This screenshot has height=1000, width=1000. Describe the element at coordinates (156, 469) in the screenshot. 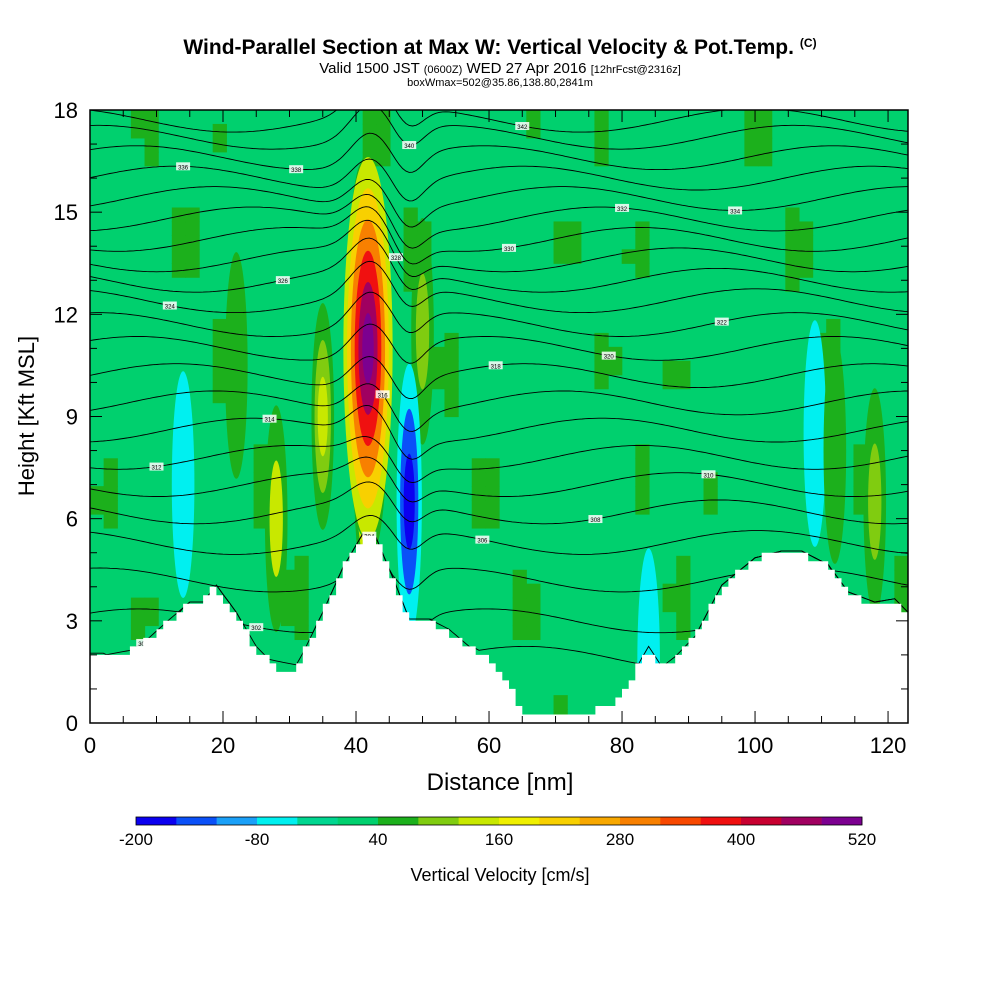

I see `theta-label: 312` at that location.